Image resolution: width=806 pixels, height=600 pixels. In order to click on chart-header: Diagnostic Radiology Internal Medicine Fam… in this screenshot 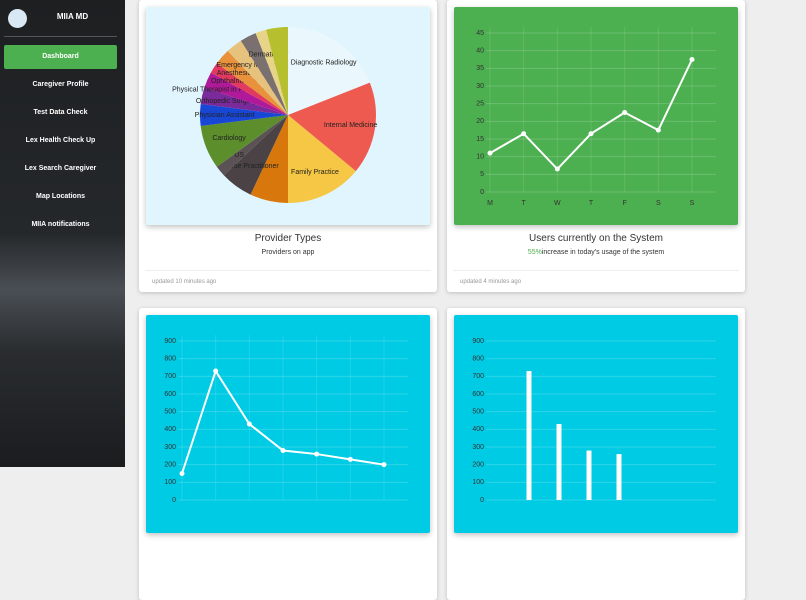, I will do `click(288, 116)`.